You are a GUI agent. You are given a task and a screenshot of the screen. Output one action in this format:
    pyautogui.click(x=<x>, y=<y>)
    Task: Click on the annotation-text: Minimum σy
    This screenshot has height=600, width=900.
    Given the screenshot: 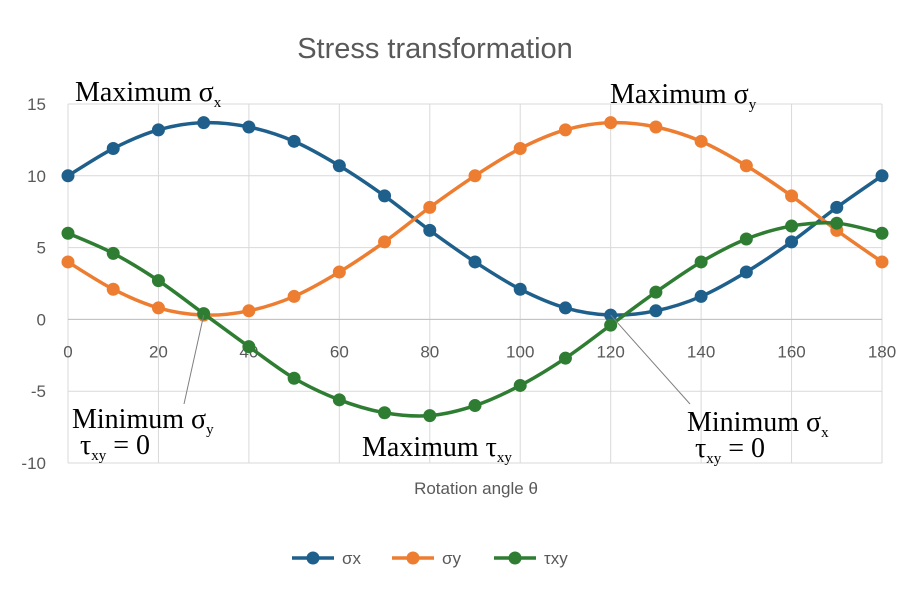 What is the action you would take?
    pyautogui.click(x=143, y=421)
    